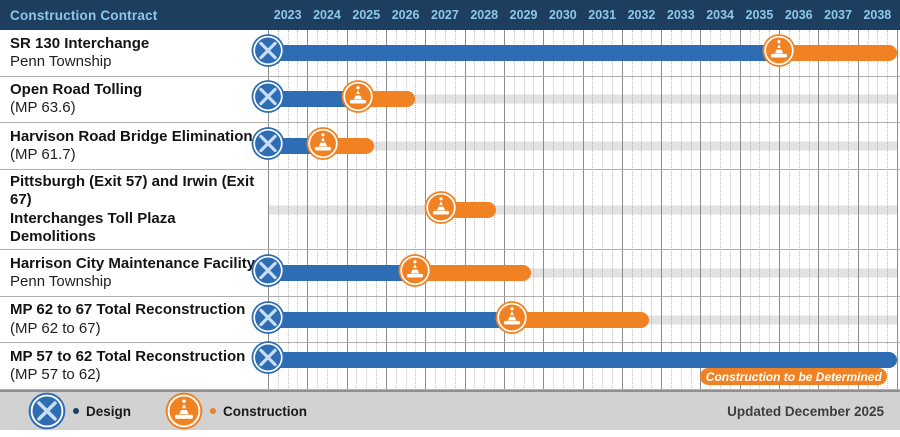 The image size is (900, 437). I want to click on year-tick-label: 2025, so click(366, 15).